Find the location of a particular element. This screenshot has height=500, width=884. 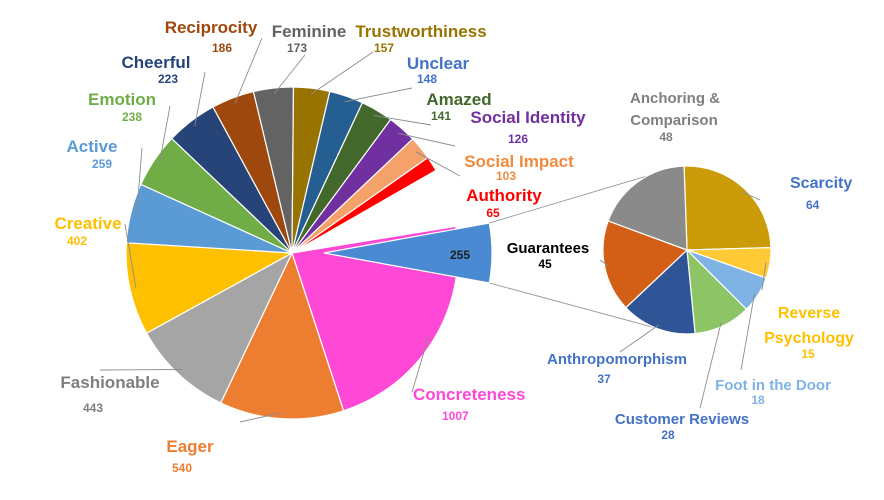

label-name-emotion: Emotion is located at coordinates (122, 99).